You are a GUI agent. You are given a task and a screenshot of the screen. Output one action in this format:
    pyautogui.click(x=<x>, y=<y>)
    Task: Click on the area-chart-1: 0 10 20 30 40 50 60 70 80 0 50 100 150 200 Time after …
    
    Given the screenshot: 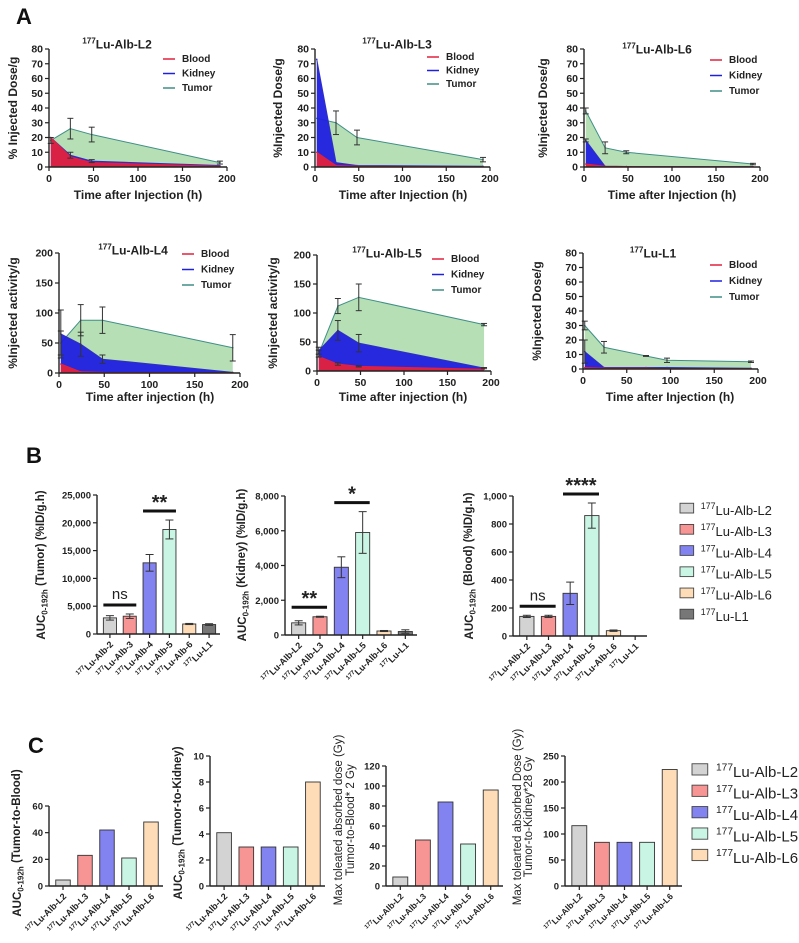 What is the action you would take?
    pyautogui.click(x=385, y=119)
    